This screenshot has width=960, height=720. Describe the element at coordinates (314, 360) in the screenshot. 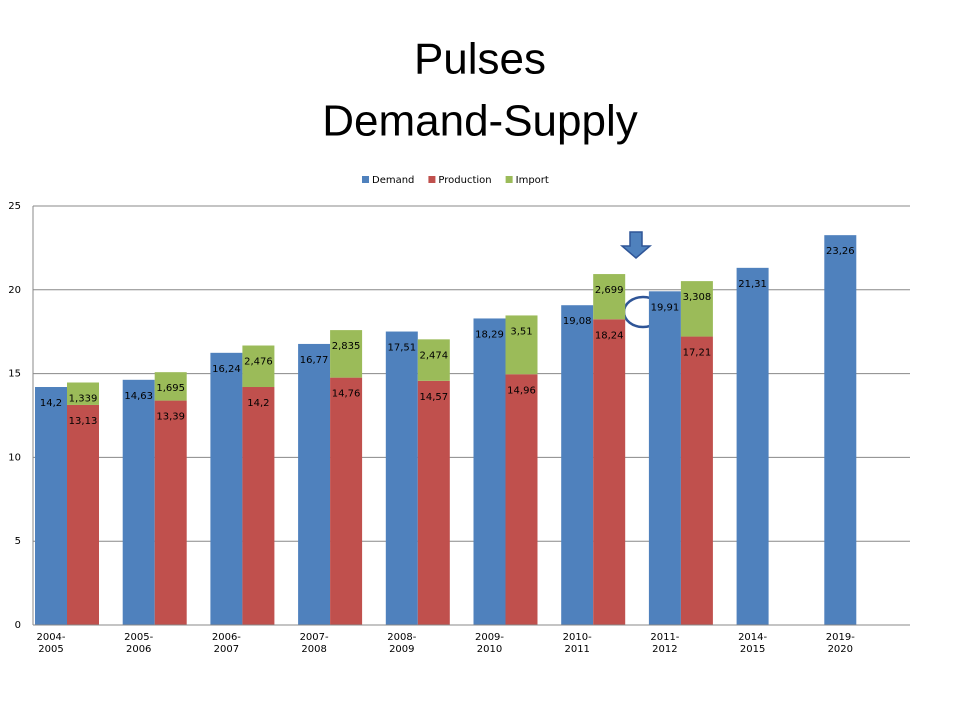

I see `data-label: 16,77` at that location.